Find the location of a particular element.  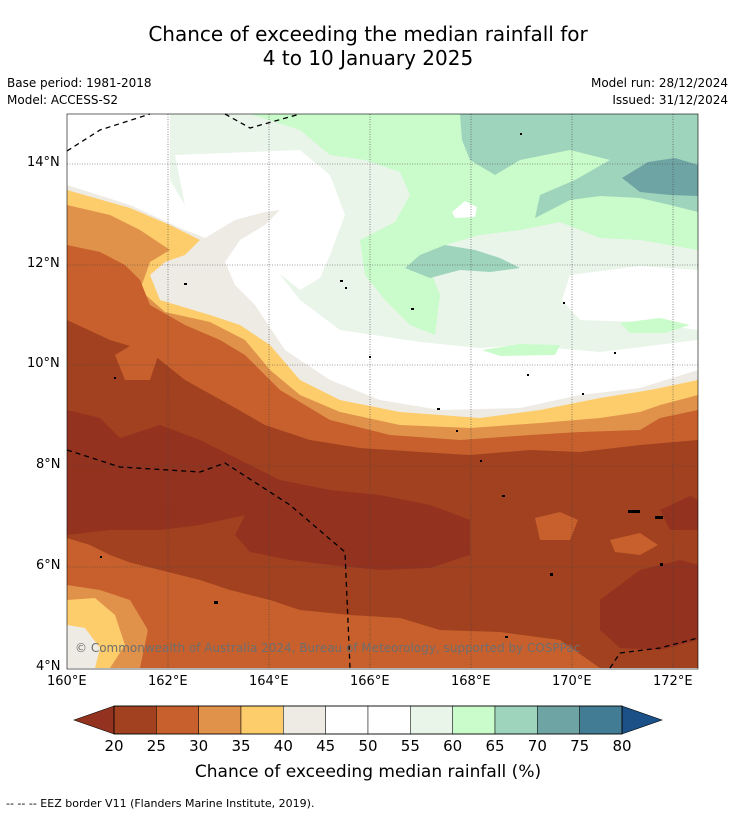

colorbar-over-arrow is located at coordinates (642, 720).